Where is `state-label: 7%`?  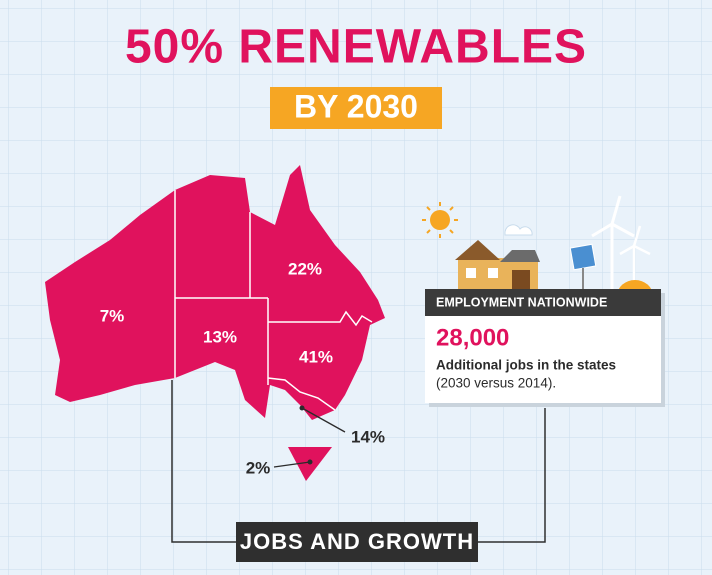
state-label: 7% is located at coordinates (112, 315).